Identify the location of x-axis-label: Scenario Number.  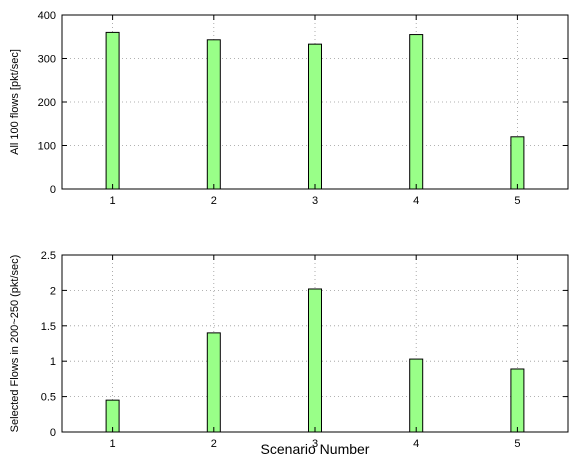
(315, 449).